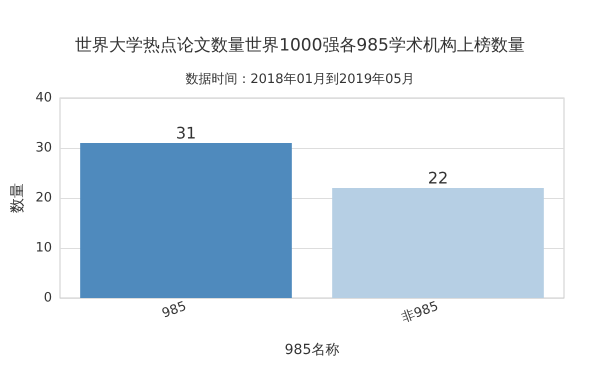 The height and width of the screenshot is (375, 600). What do you see at coordinates (43, 198) in the screenshot?
I see `y-tick-label: 20` at bounding box center [43, 198].